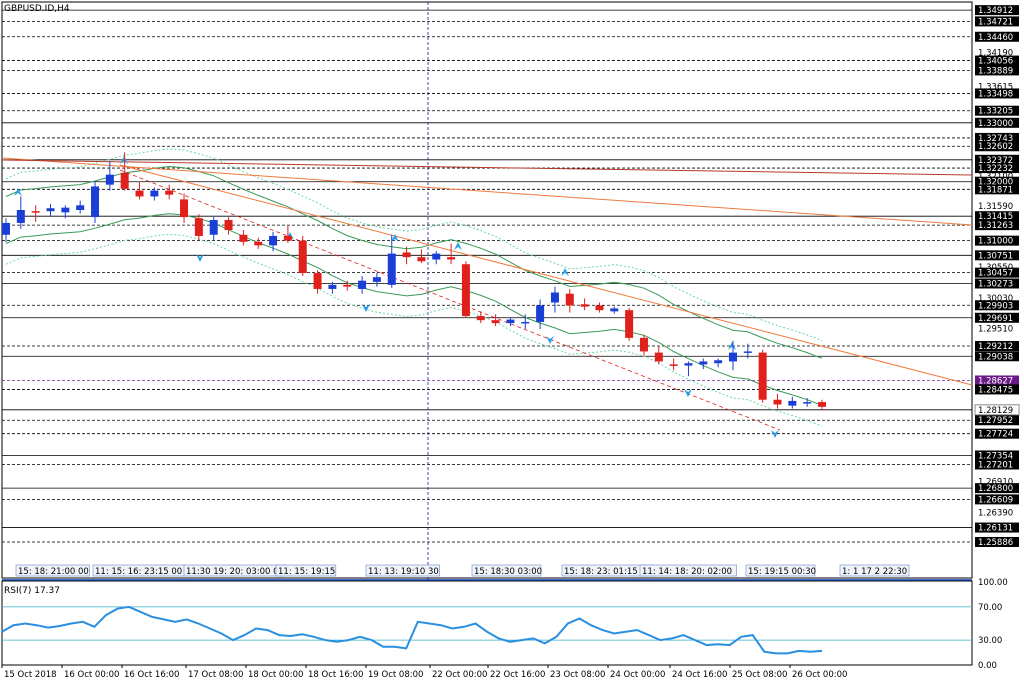  What do you see at coordinates (995, 94) in the screenshot?
I see `price-tick-label: 1.33498` at bounding box center [995, 94].